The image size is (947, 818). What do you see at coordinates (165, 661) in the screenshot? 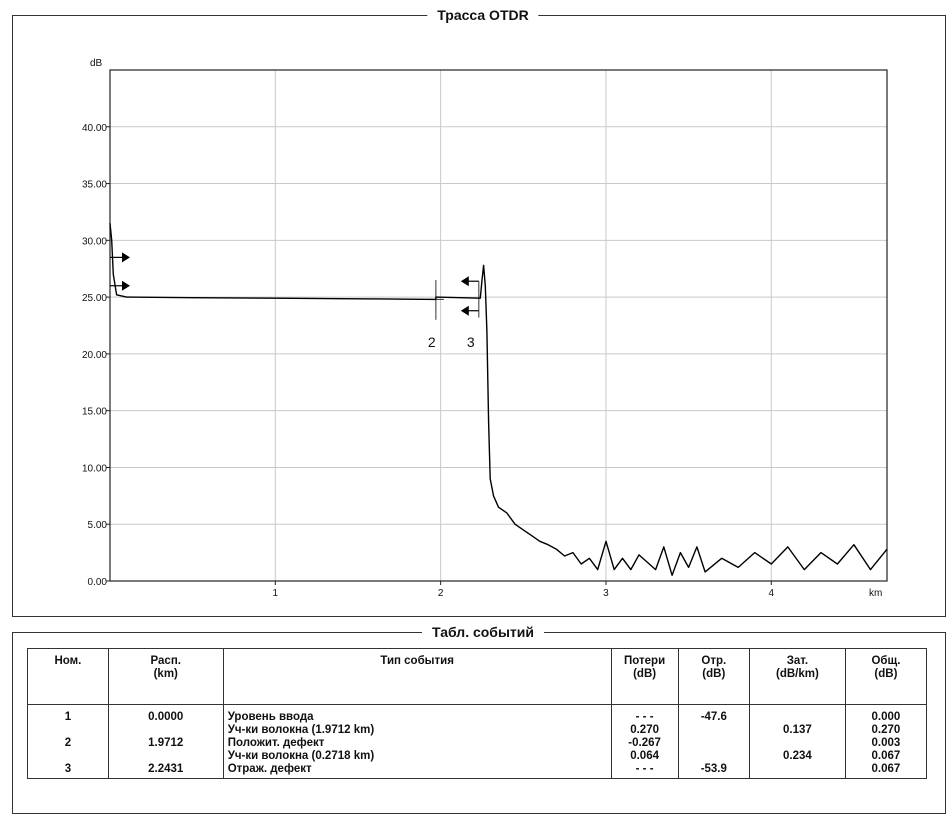
I see `header-dist-label: Расп.` at bounding box center [165, 661].